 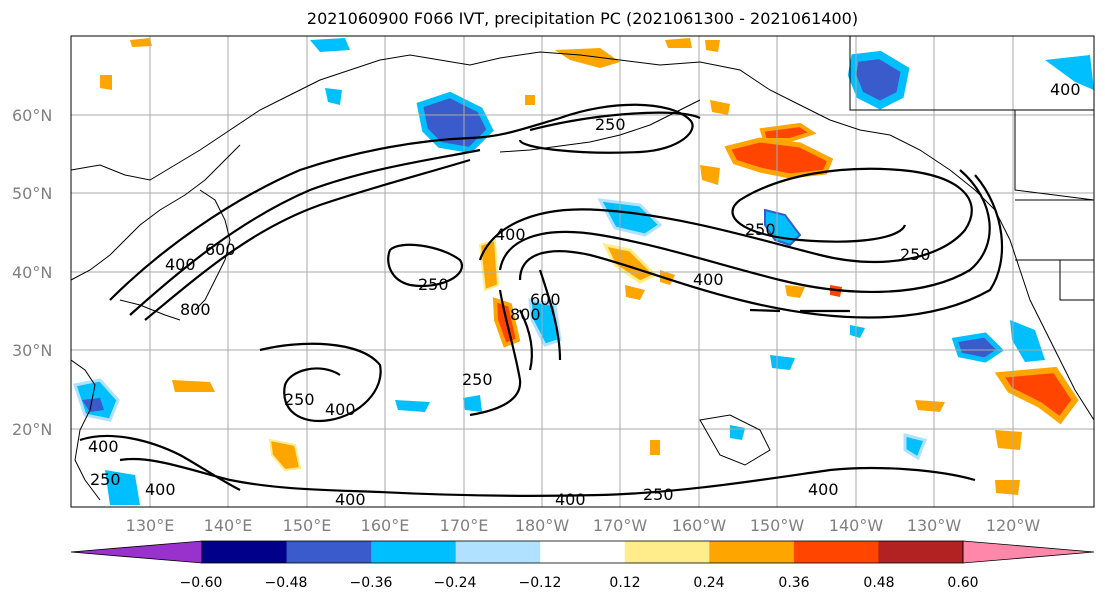 I want to click on lat-label: 60°N, so click(x=32, y=115).